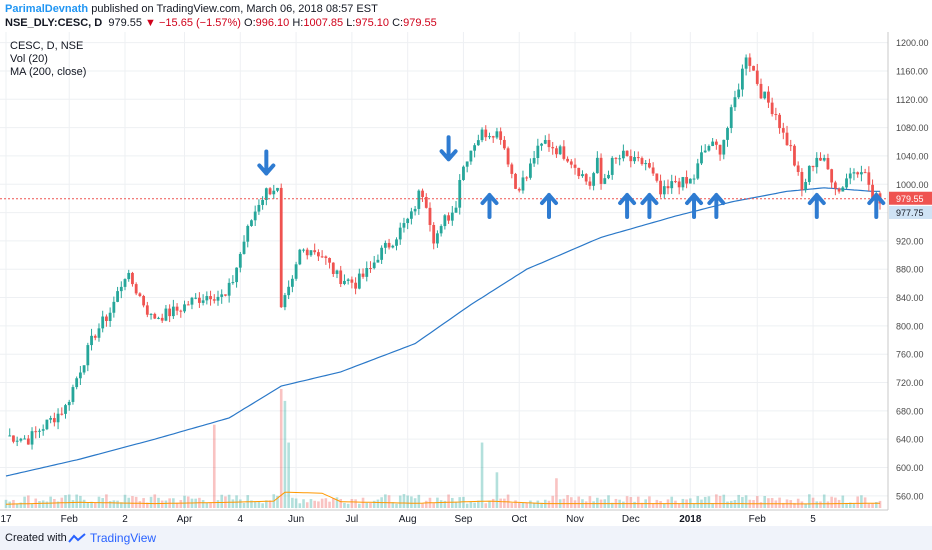 The image size is (932, 550). I want to click on symbol-label: NSE_DLY:CESC, D, so click(54, 23).